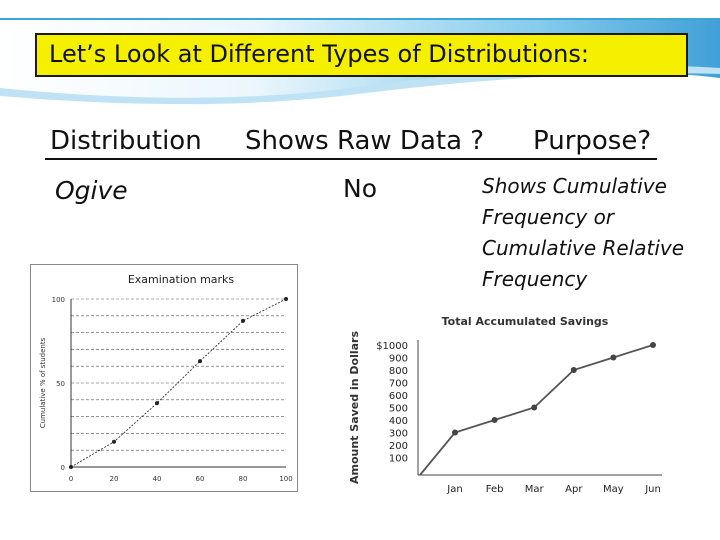 Image resolution: width=720 pixels, height=540 pixels. I want to click on savings-y-tick-label: 400, so click(398, 421).